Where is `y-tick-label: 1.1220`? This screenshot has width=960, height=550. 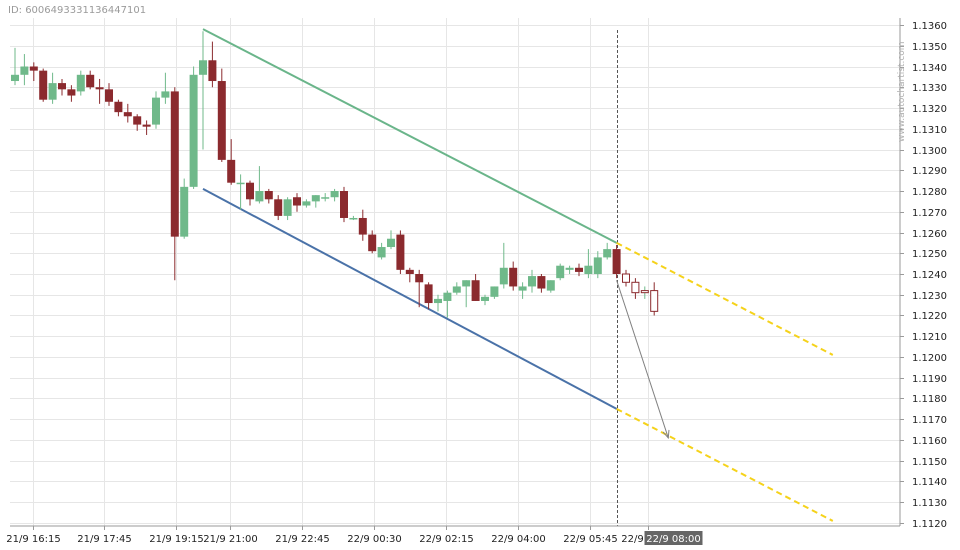 y-tick-label: 1.1220 is located at coordinates (929, 316).